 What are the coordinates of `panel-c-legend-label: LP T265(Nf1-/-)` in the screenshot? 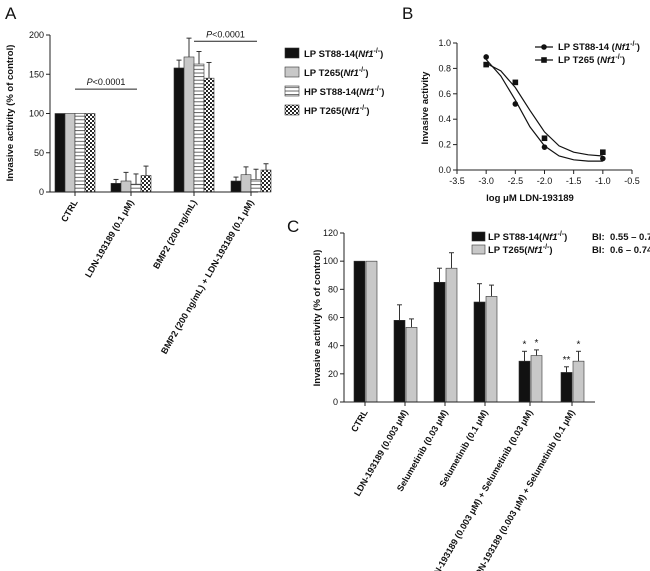 It's located at (520, 250).